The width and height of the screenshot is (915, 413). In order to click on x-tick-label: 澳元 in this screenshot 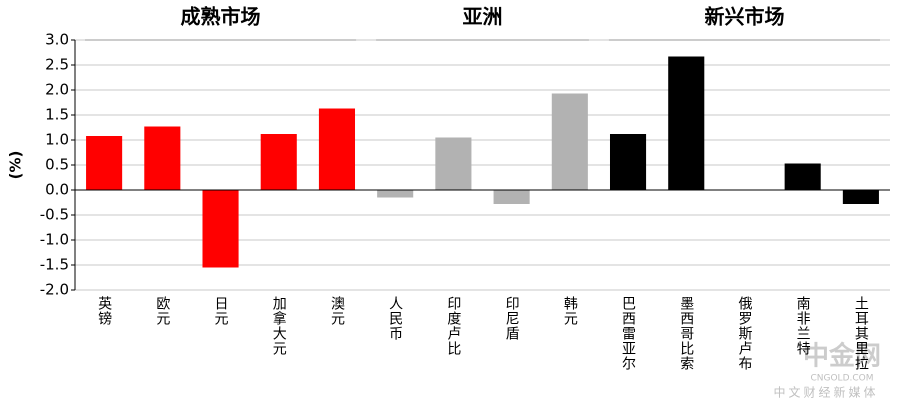, I will do `click(337, 311)`.